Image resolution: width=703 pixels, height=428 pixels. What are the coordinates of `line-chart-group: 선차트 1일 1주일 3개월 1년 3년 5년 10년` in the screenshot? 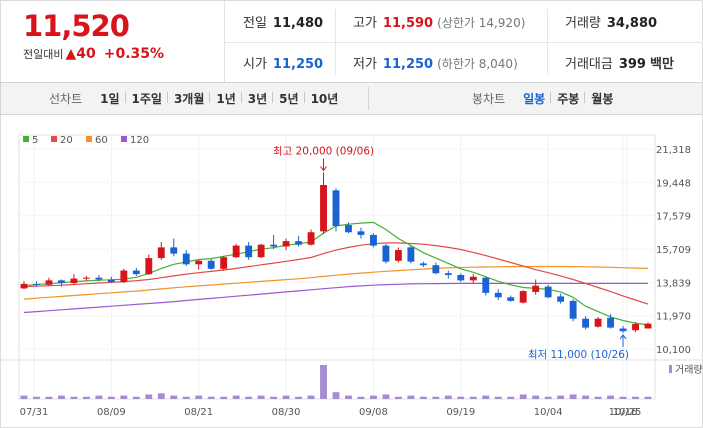 It's located at (196, 98).